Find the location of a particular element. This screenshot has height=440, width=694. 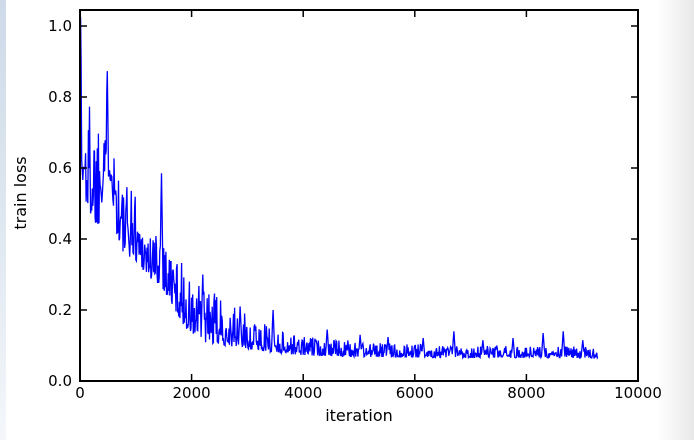

x-tick-label: 0 is located at coordinates (80, 393).